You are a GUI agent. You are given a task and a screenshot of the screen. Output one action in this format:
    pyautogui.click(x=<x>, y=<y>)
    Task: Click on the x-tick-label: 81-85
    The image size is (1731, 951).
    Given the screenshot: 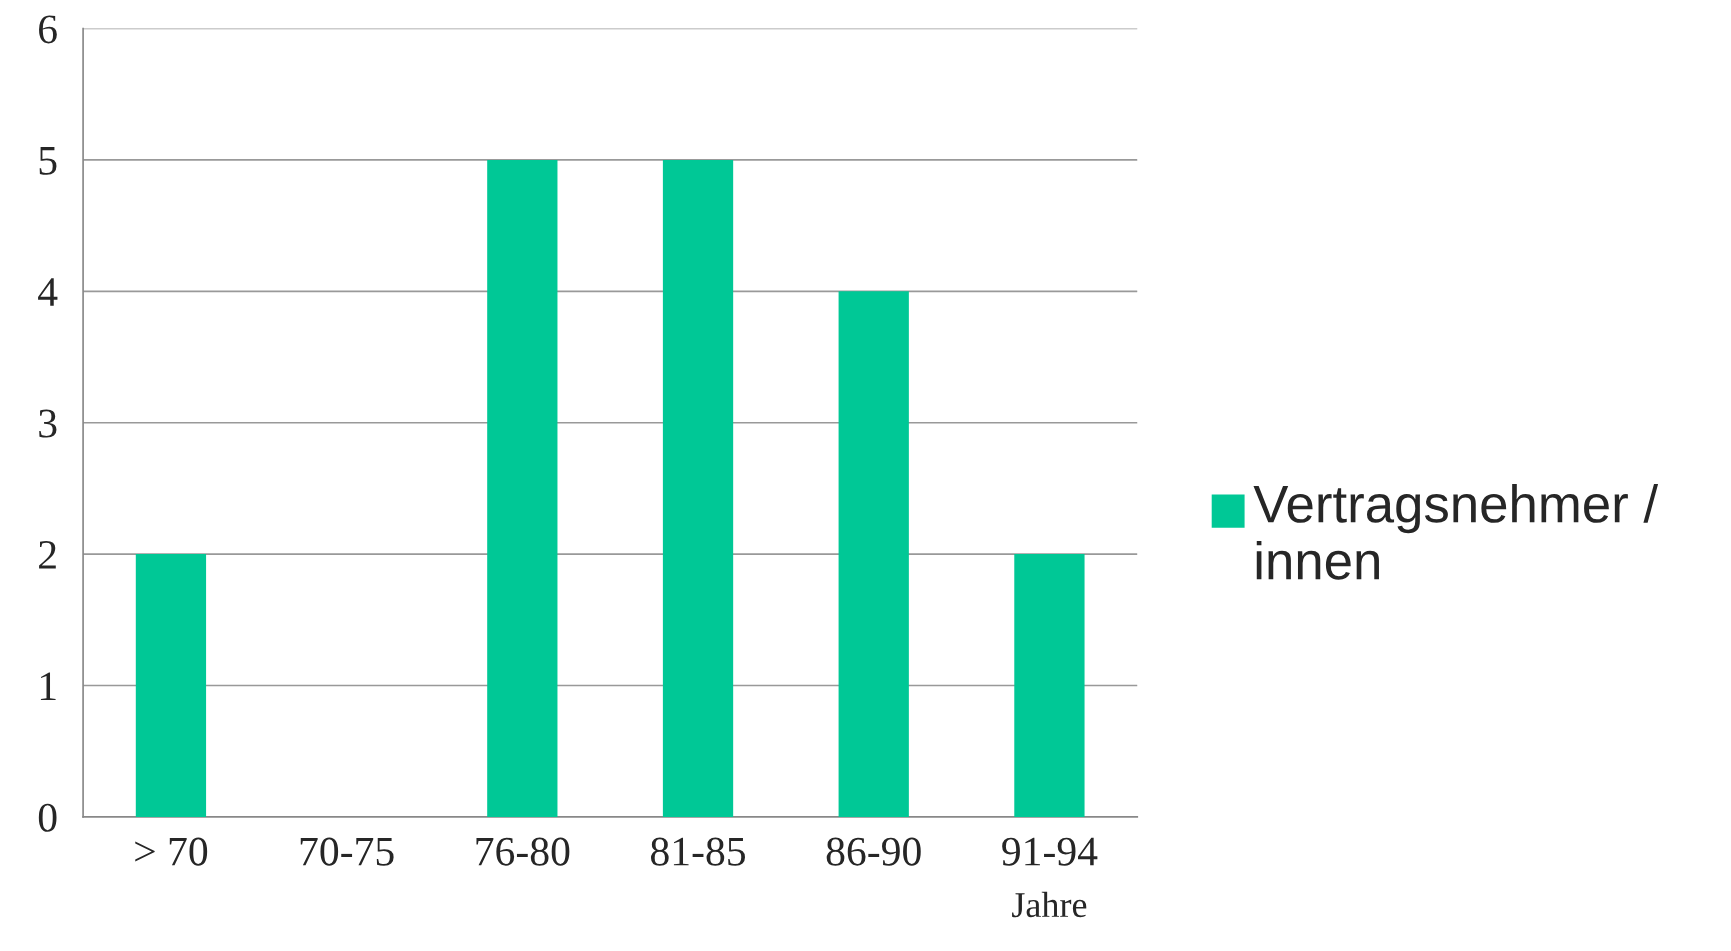 What is the action you would take?
    pyautogui.click(x=698, y=851)
    